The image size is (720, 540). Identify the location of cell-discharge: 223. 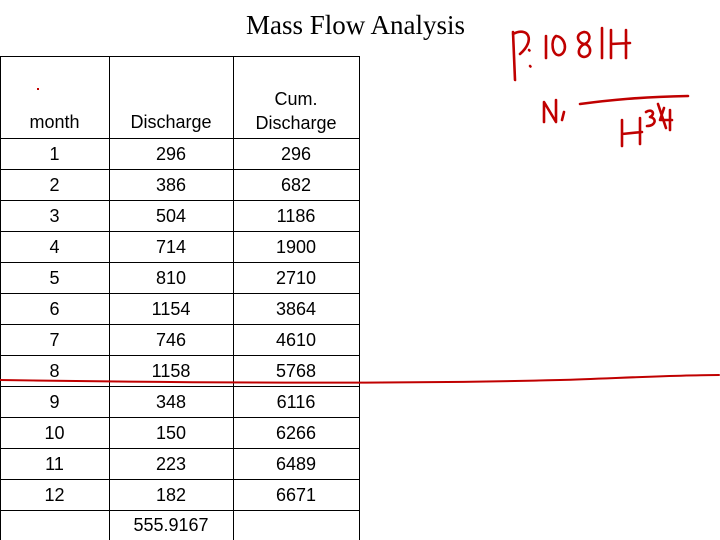
(171, 464).